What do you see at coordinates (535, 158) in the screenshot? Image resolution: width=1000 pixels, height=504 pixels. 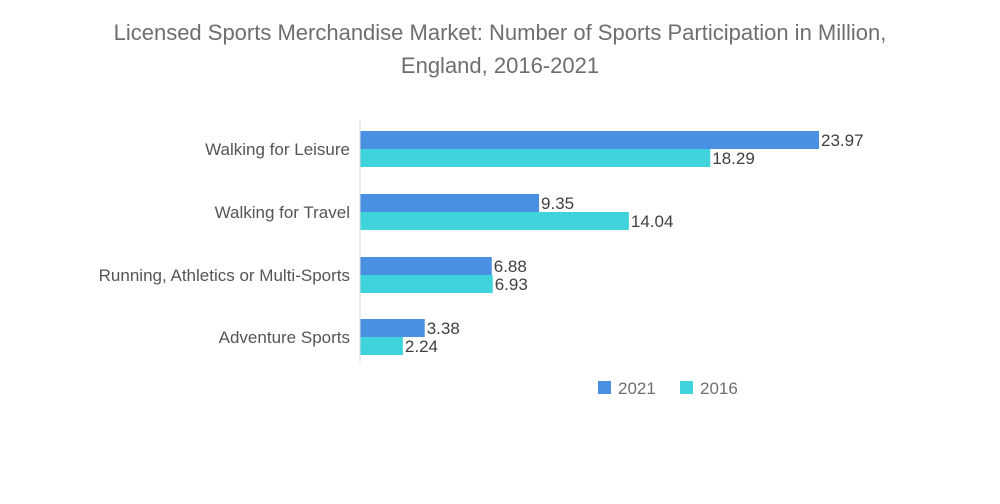 I see `bar-2016-walking-for-leisure` at bounding box center [535, 158].